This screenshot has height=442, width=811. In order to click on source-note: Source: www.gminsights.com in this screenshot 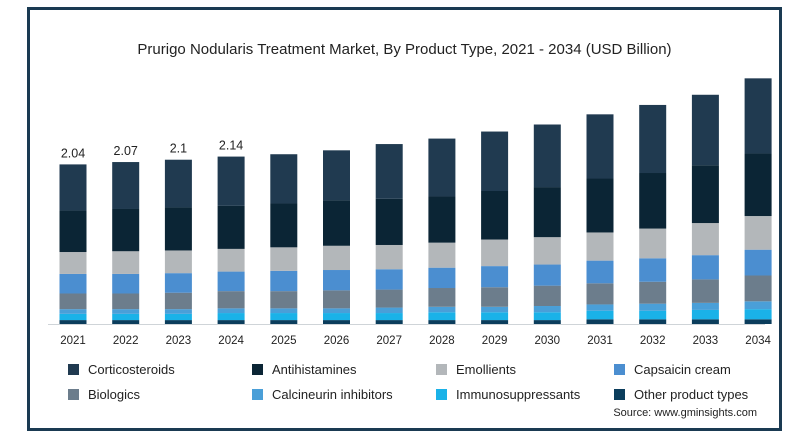, I will do `click(685, 413)`.